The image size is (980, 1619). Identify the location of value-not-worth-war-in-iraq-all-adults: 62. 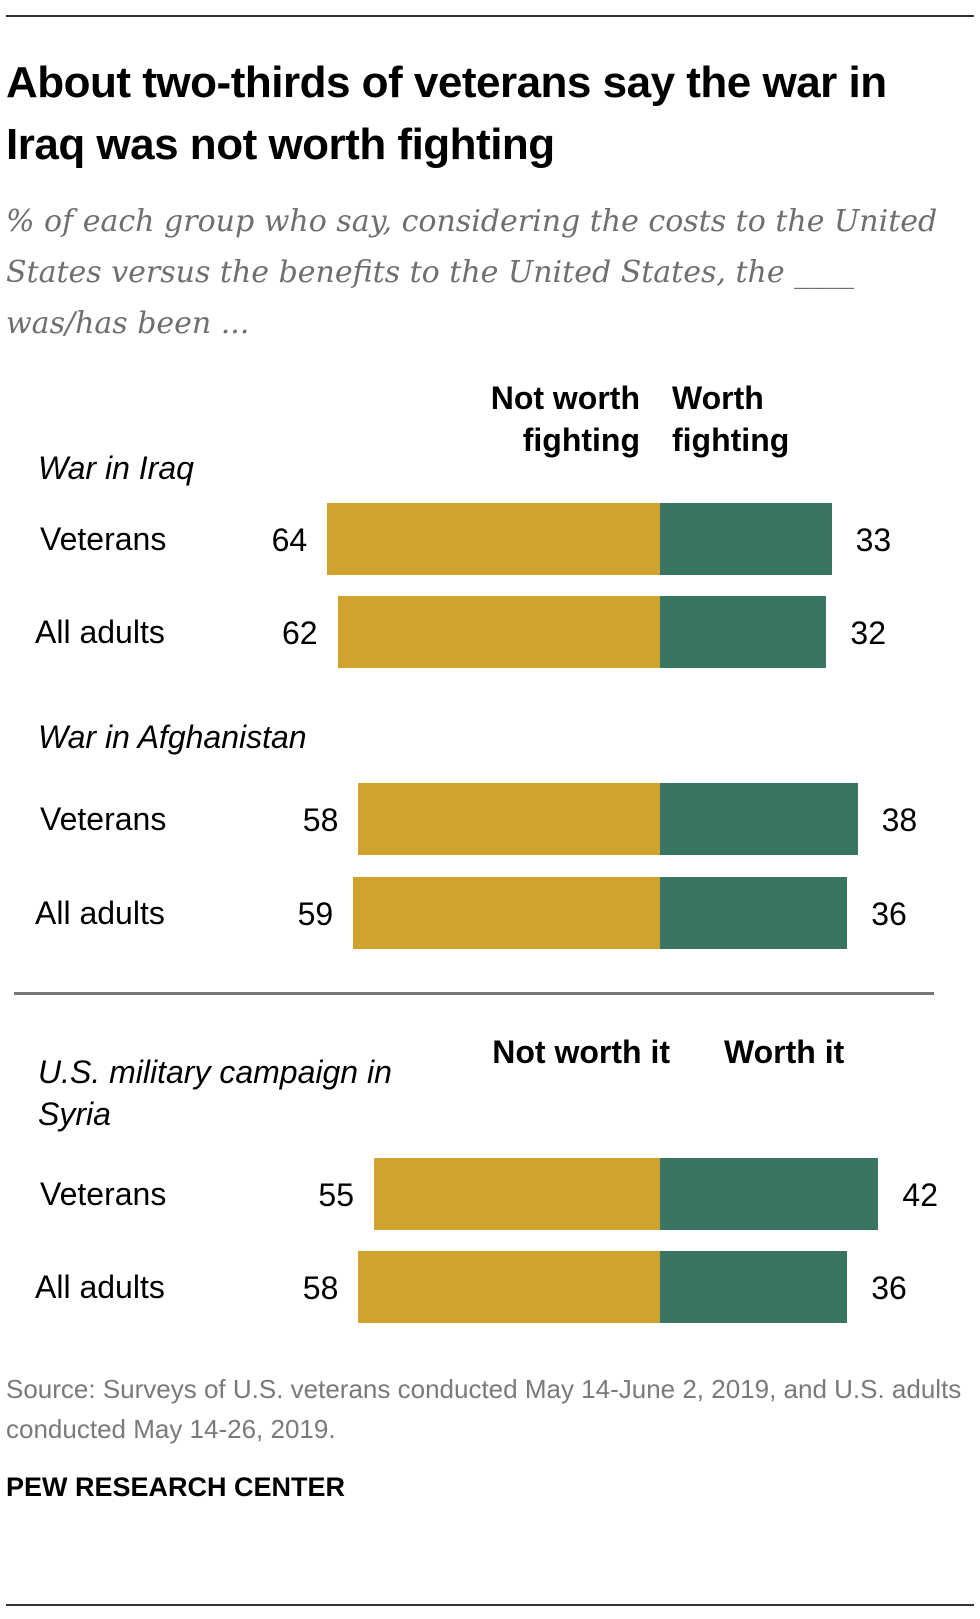
(300, 633).